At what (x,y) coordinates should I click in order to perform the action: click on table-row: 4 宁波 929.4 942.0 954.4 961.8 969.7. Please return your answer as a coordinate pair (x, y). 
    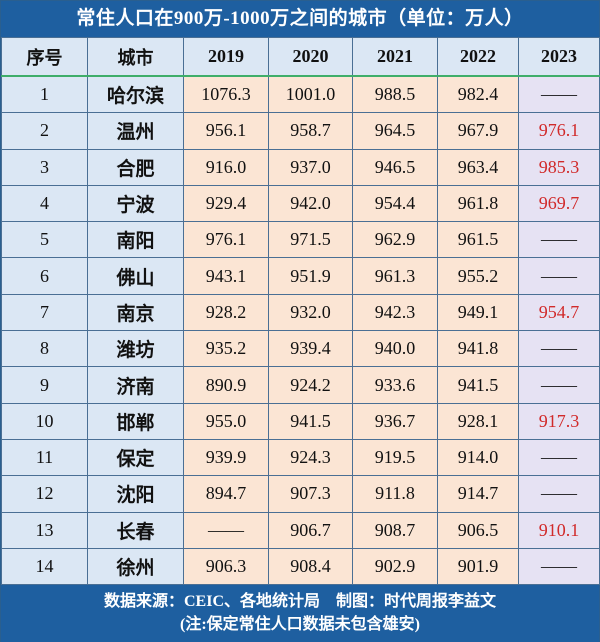
    Looking at the image, I should click on (300, 203).